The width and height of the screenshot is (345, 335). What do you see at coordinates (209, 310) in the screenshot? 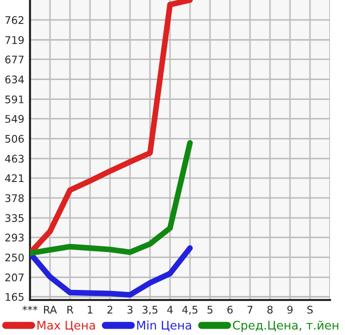
I see `x-tick-label: 5` at bounding box center [209, 310].